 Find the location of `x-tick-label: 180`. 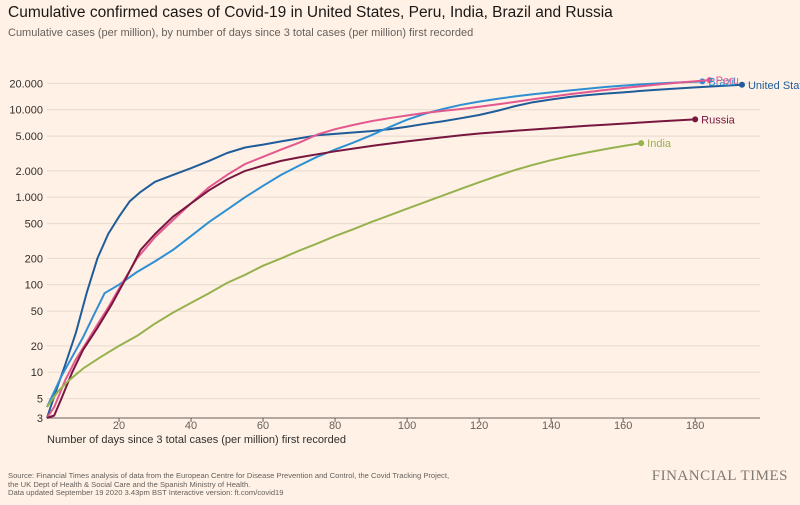

x-tick-label: 180 is located at coordinates (695, 426).